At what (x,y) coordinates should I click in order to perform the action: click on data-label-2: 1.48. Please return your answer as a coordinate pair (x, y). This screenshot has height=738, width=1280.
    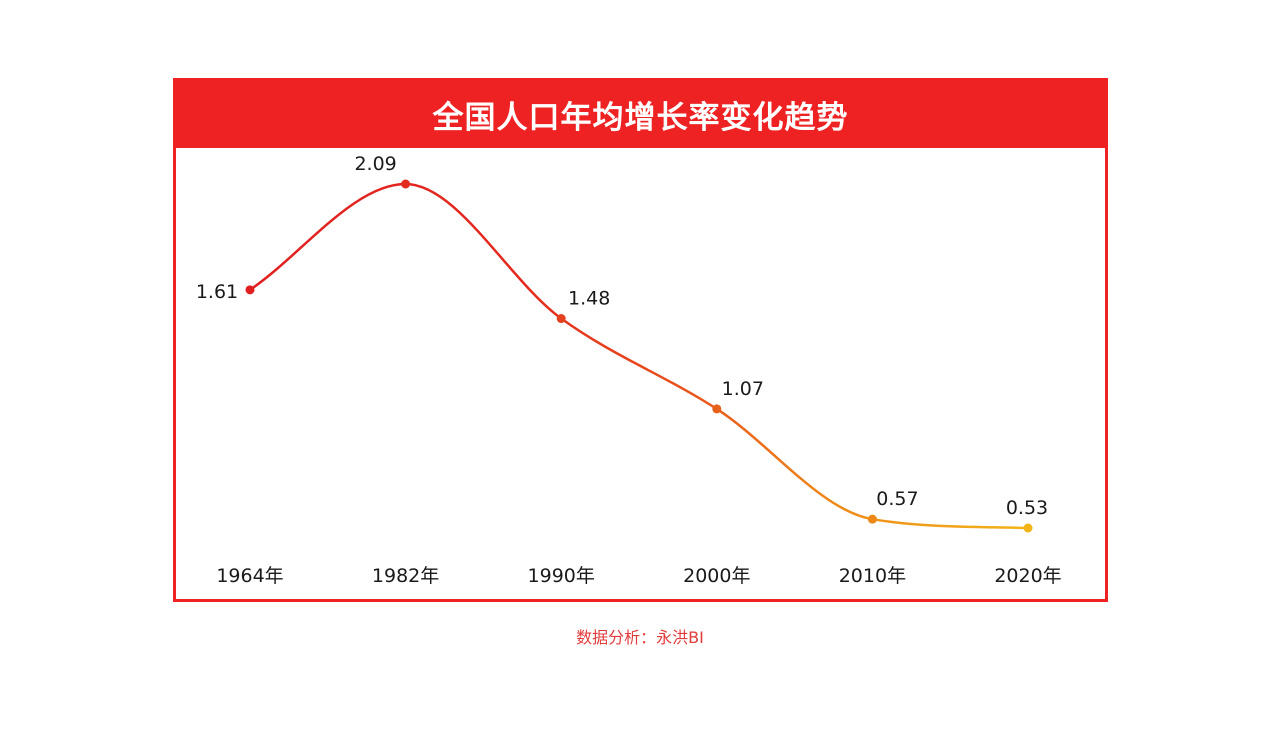
    Looking at the image, I should click on (589, 299).